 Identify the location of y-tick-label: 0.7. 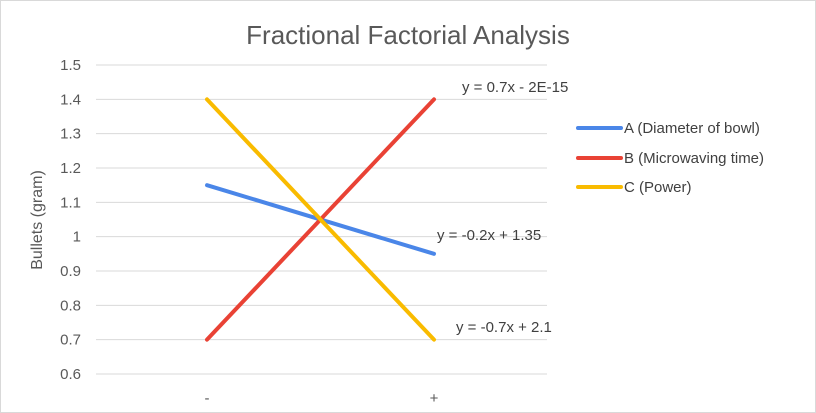
(70, 340).